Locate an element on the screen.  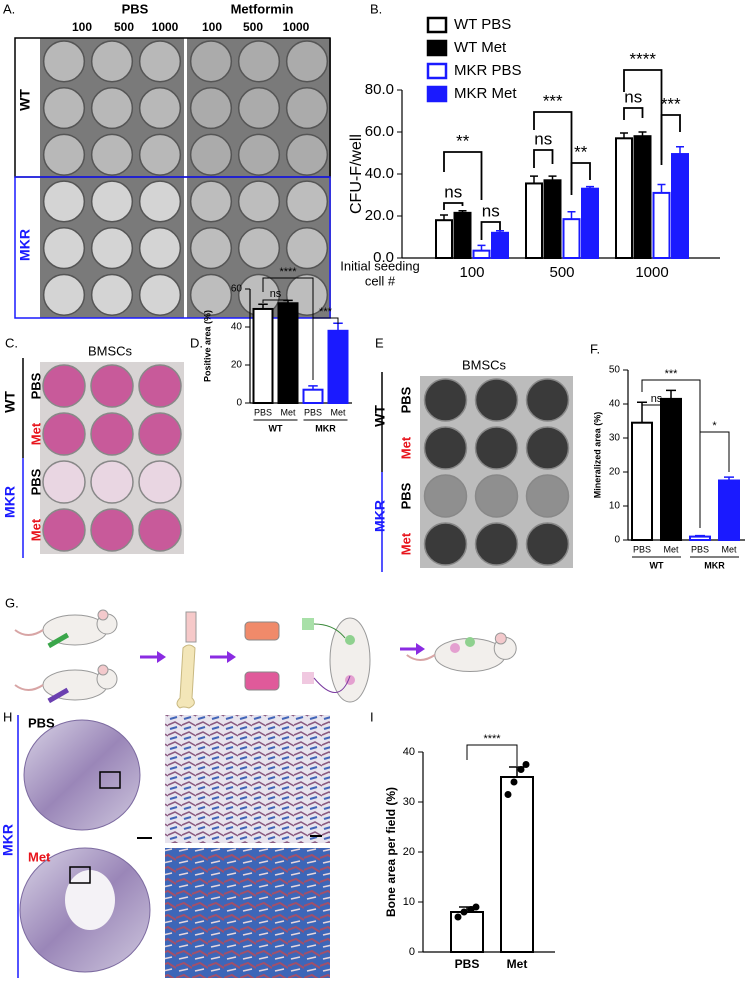
legend-label: MKR Met is located at coordinates (485, 93).